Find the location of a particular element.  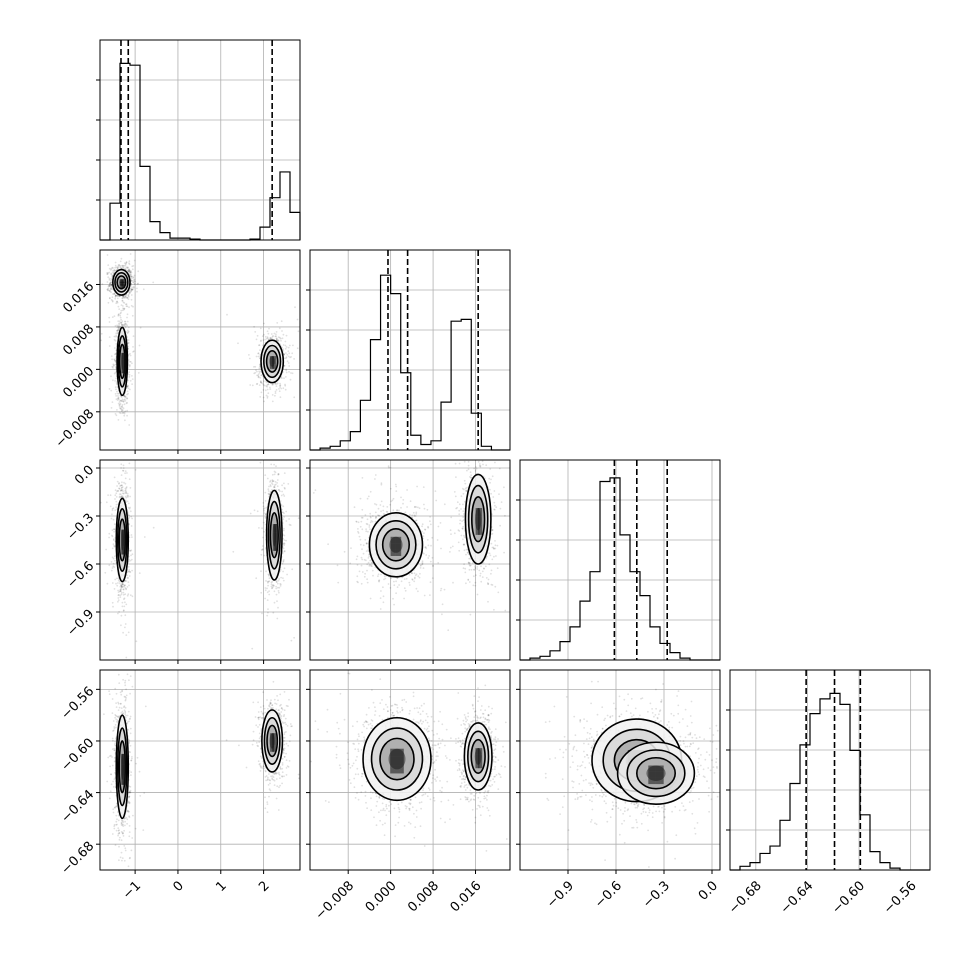

pair-content is located at coordinates (202, 558).